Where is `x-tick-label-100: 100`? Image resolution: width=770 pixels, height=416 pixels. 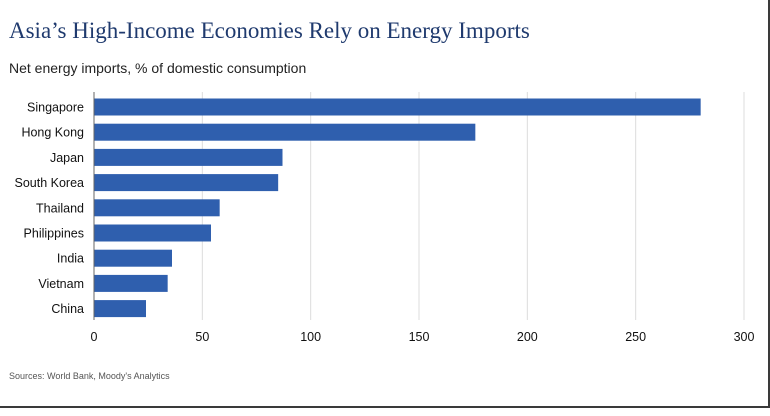
x-tick-label-100: 100 is located at coordinates (310, 337).